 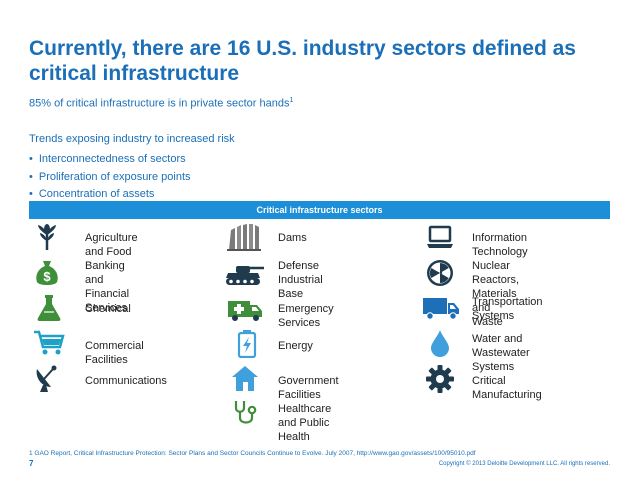 I want to click on footnote-ref: 1, so click(x=291, y=100).